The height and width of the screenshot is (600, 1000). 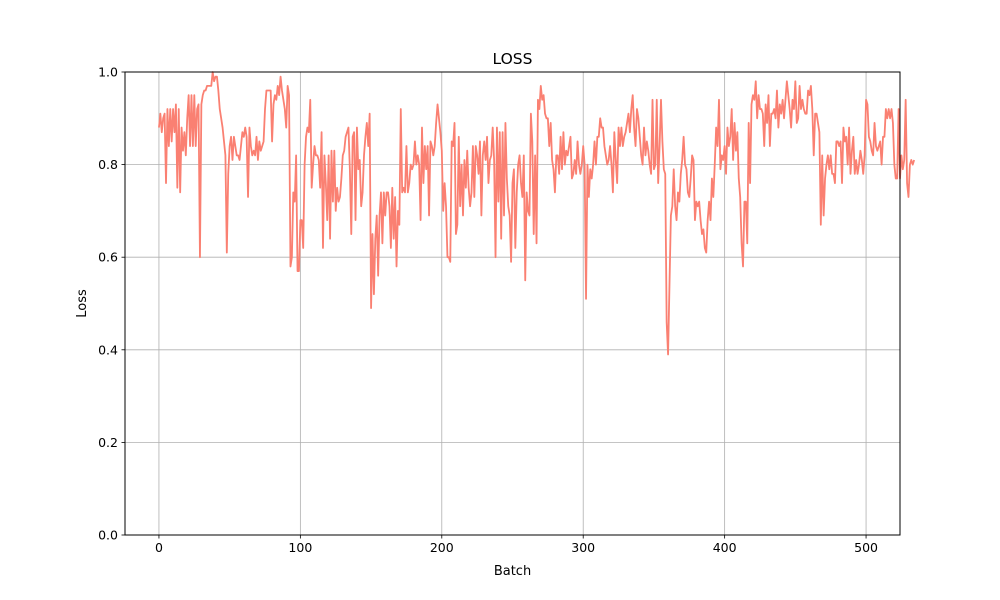 What do you see at coordinates (108, 72) in the screenshot?
I see `y-tick-label: 1.0` at bounding box center [108, 72].